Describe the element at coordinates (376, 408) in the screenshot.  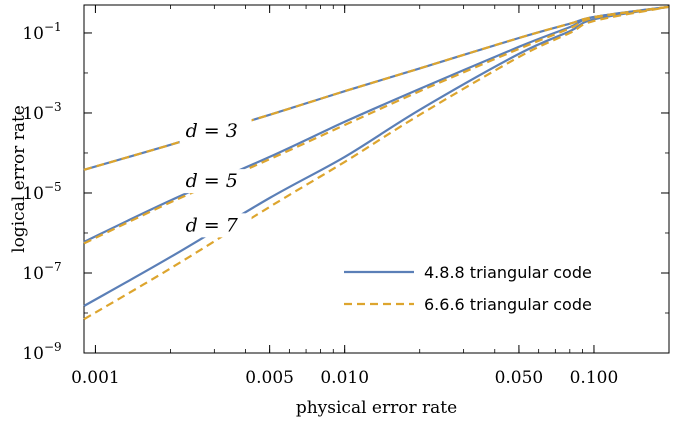
I see `x-axis-title: physical error rate` at that location.